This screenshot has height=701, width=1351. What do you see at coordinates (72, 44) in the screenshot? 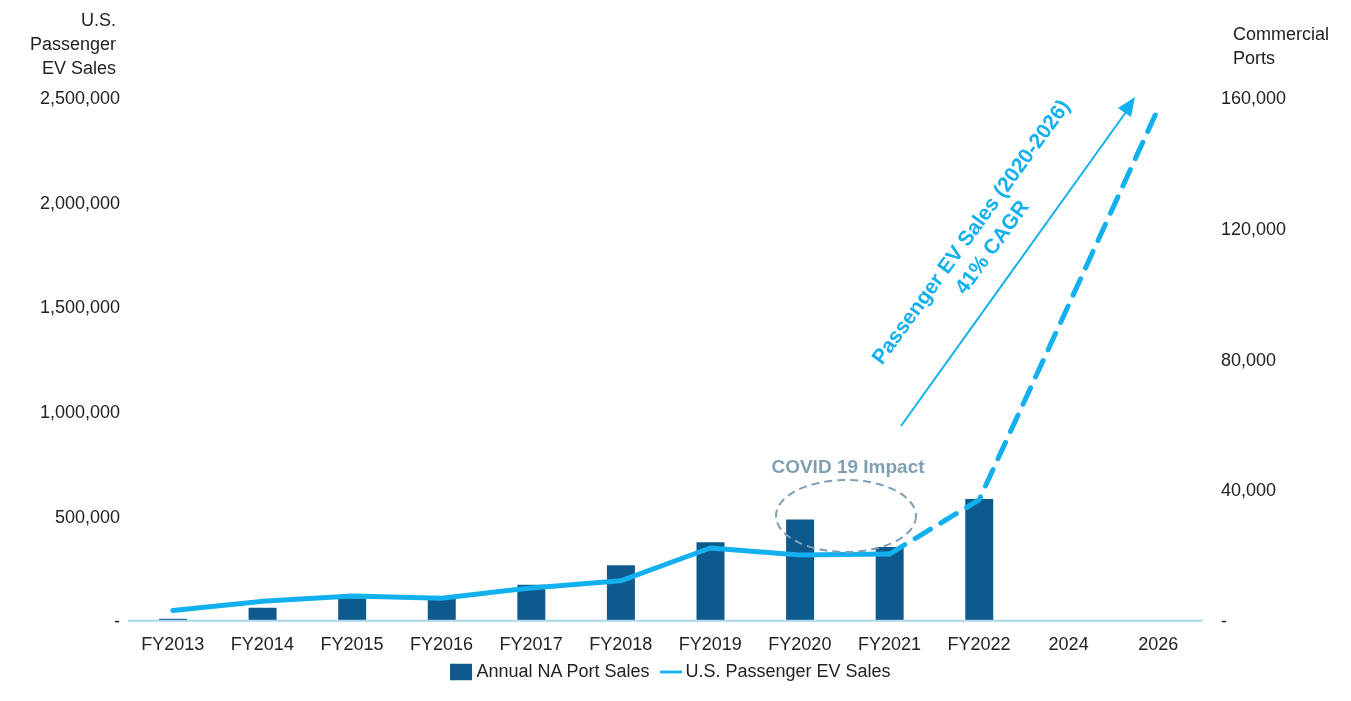
I see `y-axis-title: U.S. Passenger EV Sales` at bounding box center [72, 44].